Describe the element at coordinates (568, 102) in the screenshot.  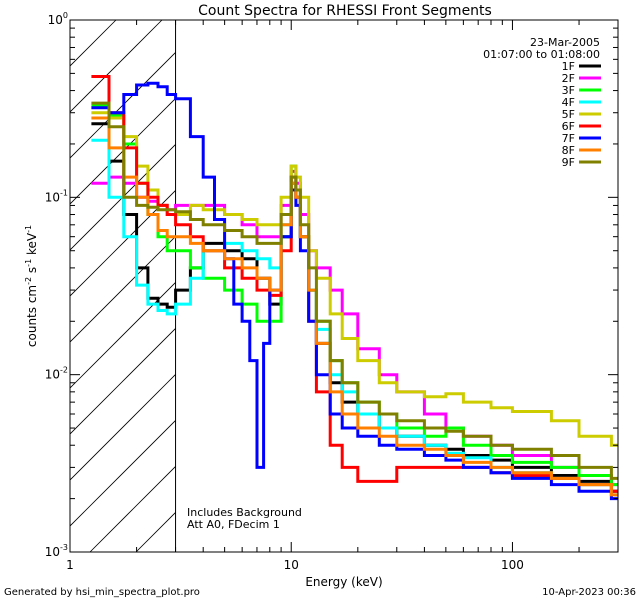
I see `legend-label-4F: 4F` at that location.